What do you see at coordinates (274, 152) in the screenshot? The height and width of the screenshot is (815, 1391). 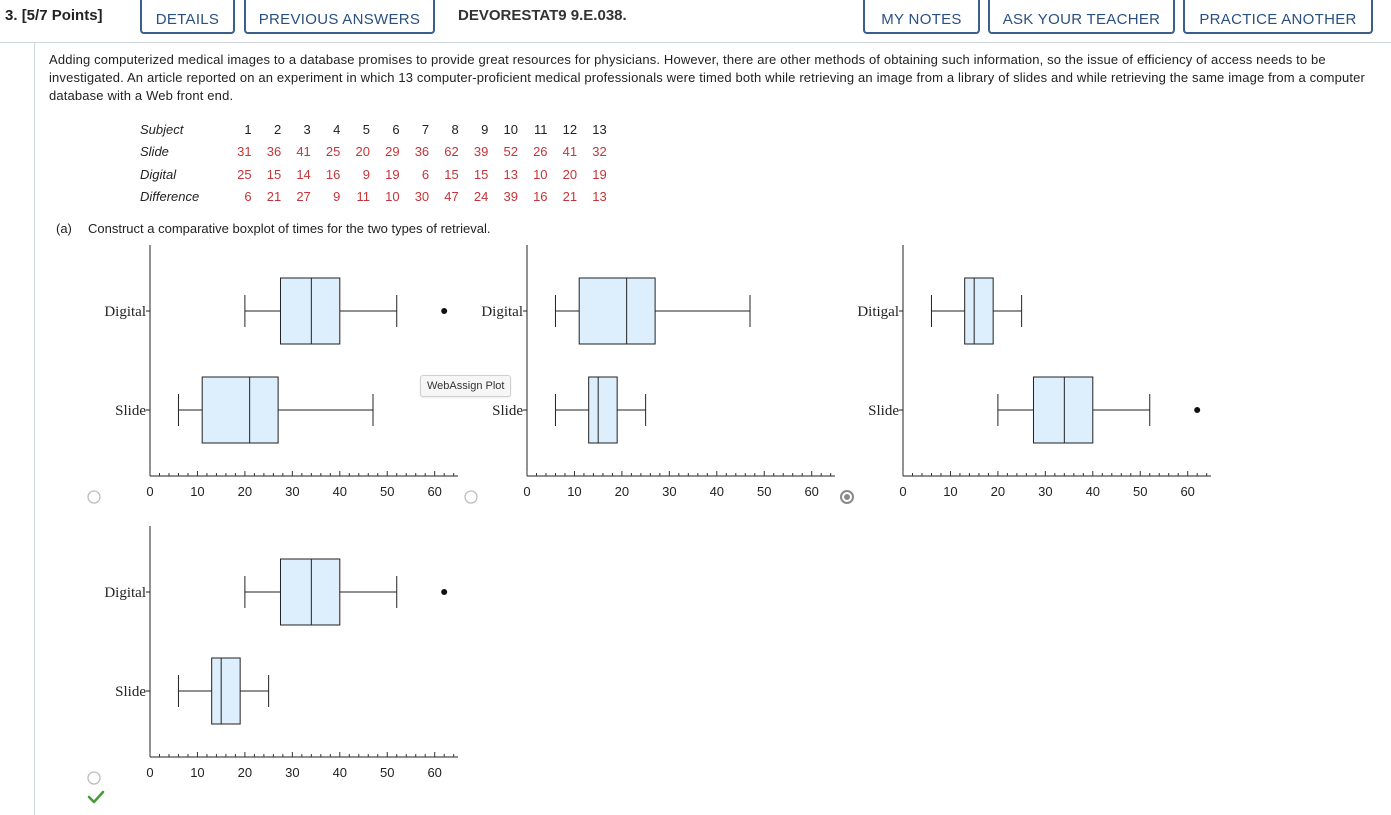 I see `data-cell: 36` at bounding box center [274, 152].